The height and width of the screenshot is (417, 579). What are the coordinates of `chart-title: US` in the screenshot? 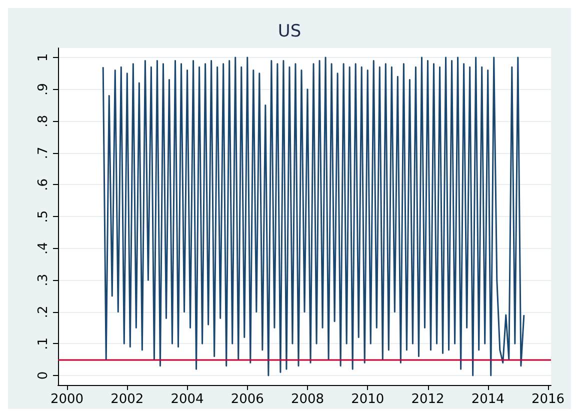 It's located at (290, 32).